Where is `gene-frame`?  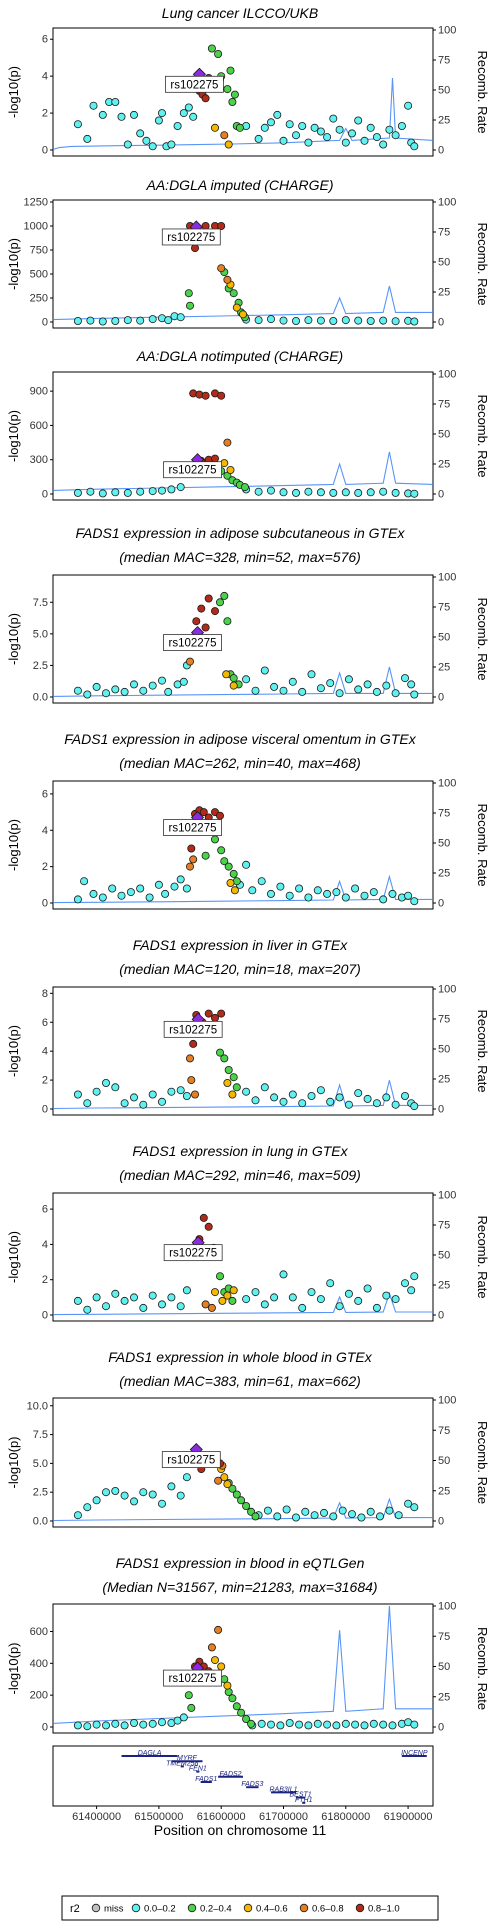
gene-frame is located at coordinates (243, 1776).